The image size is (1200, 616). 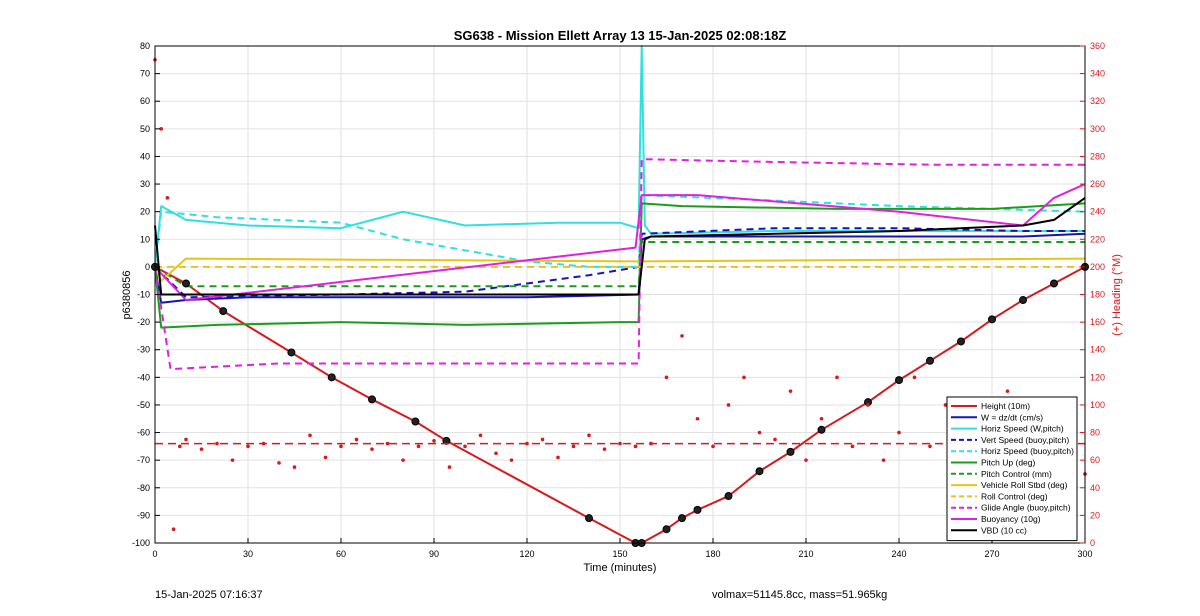 I want to click on y-tick-label: -10, so click(x=143, y=295).